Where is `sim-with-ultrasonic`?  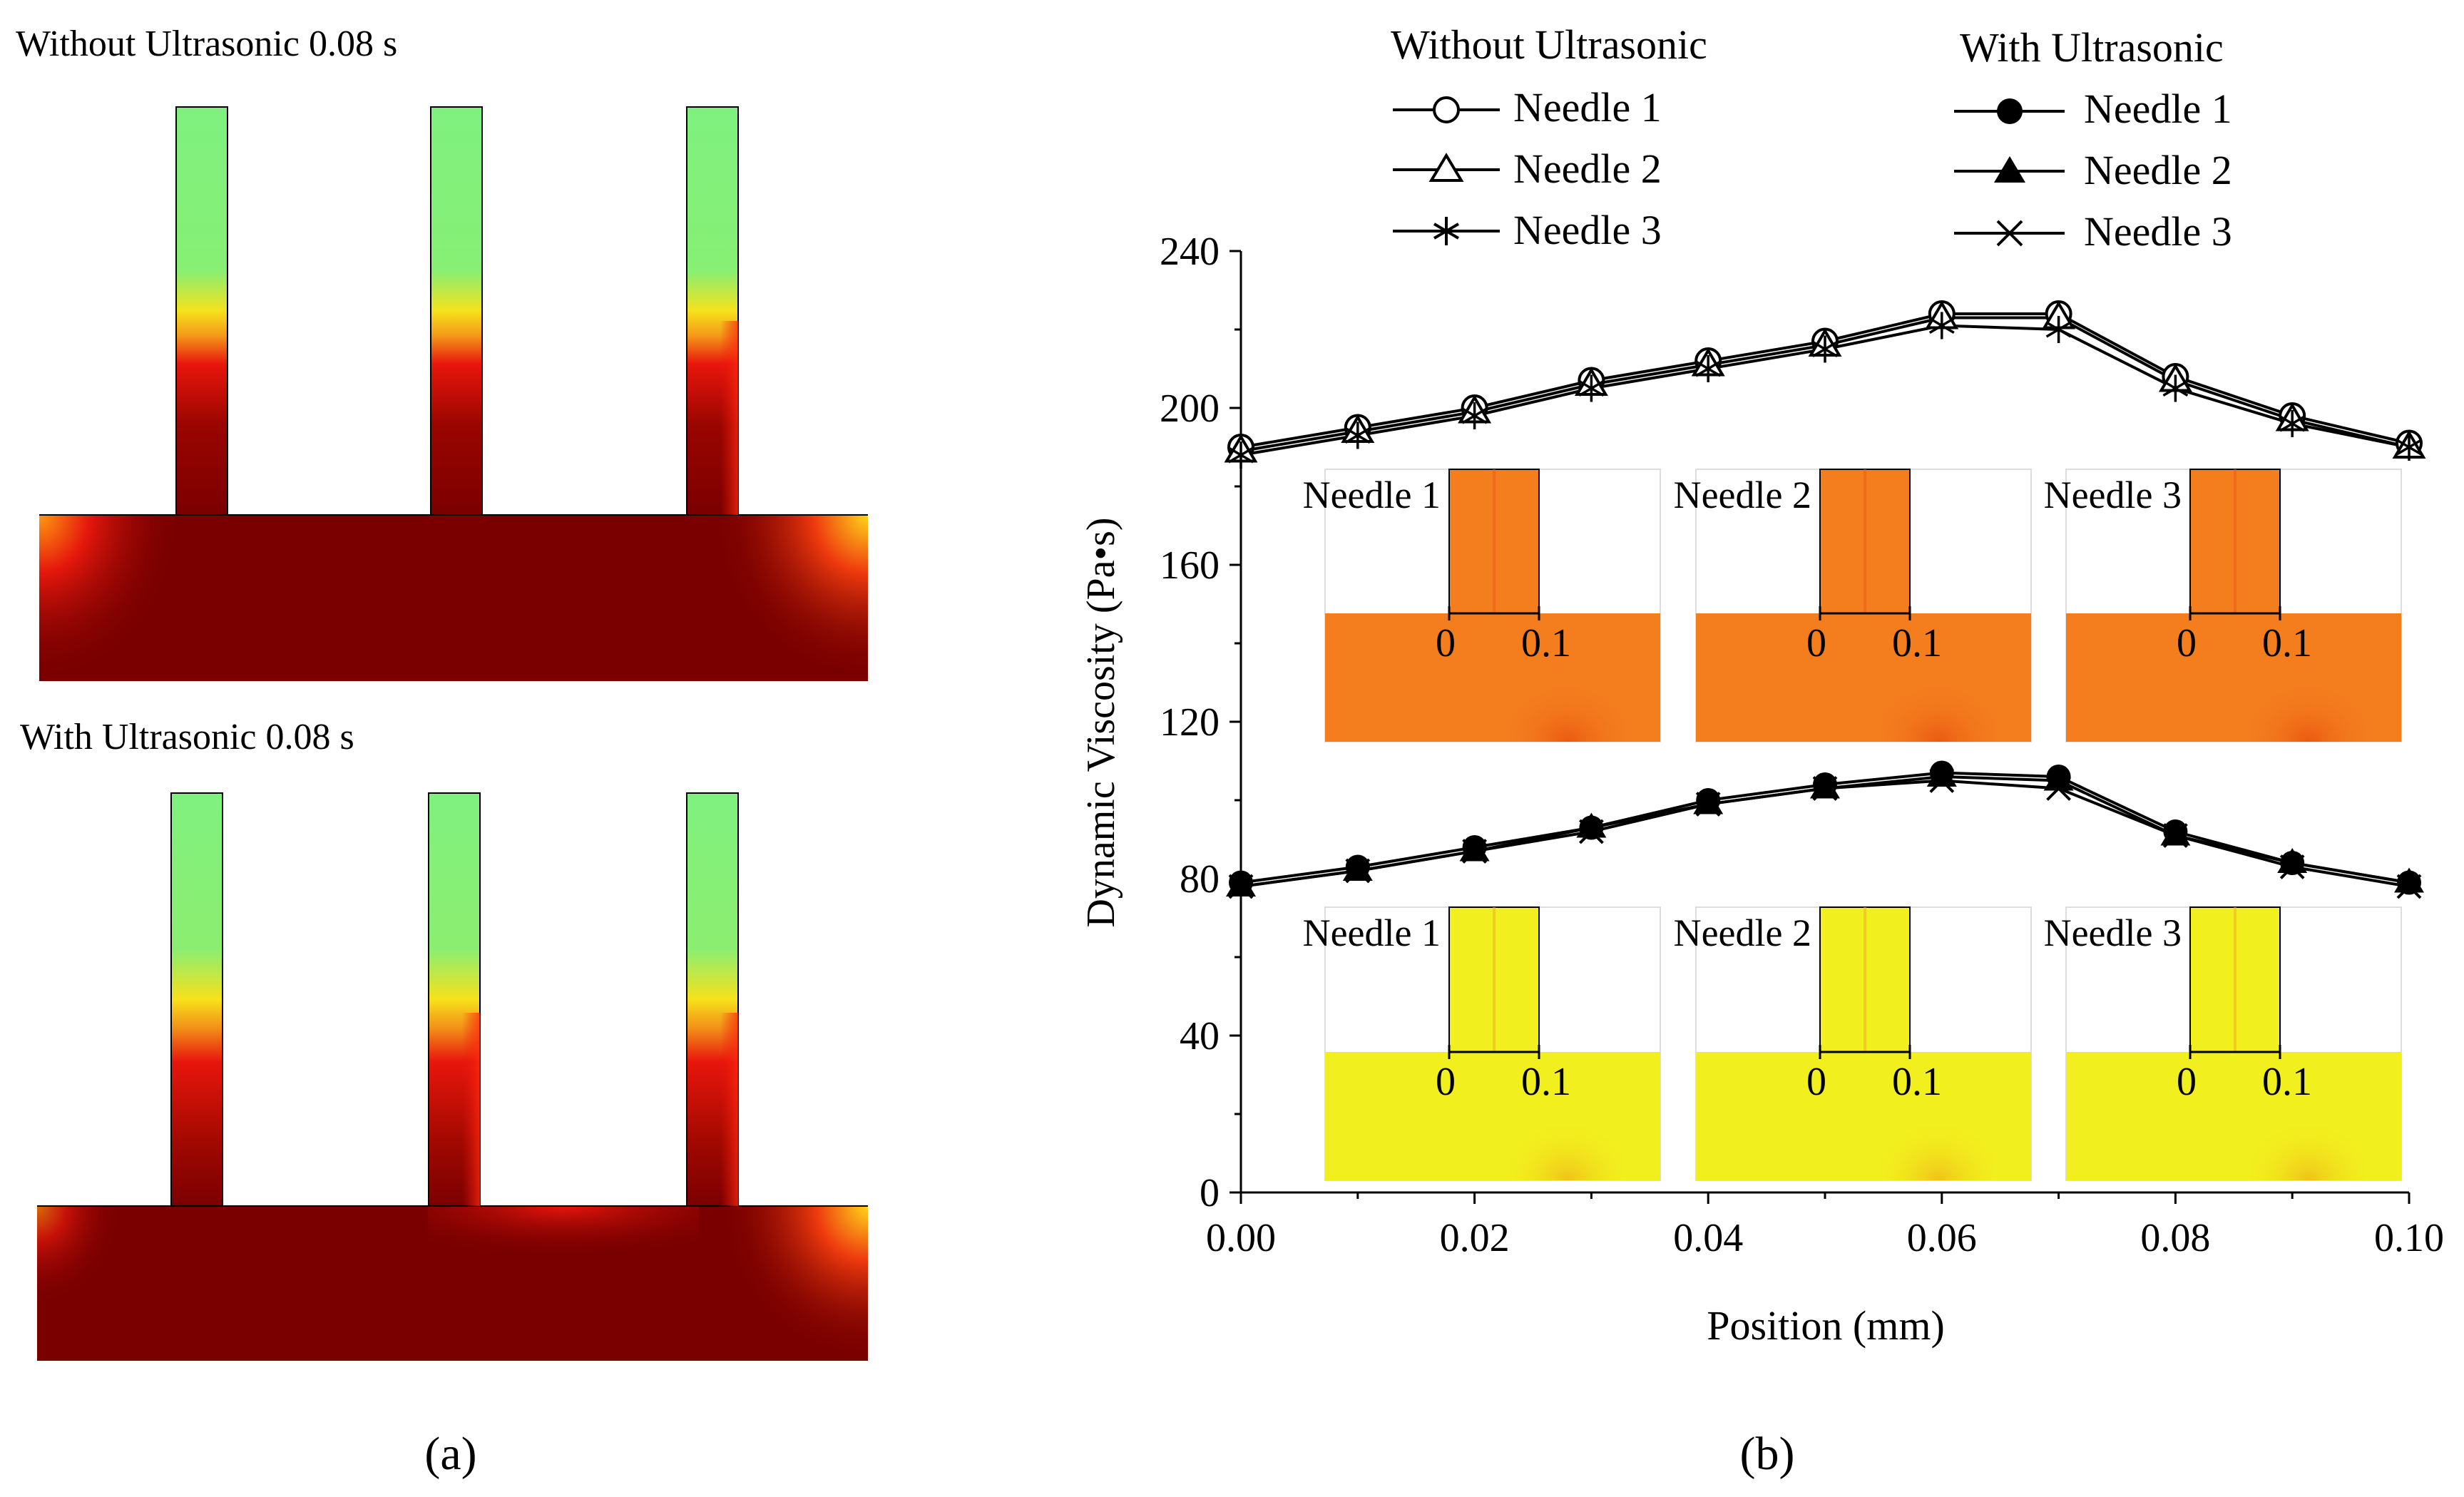
sim-with-ultrasonic is located at coordinates (453, 1076).